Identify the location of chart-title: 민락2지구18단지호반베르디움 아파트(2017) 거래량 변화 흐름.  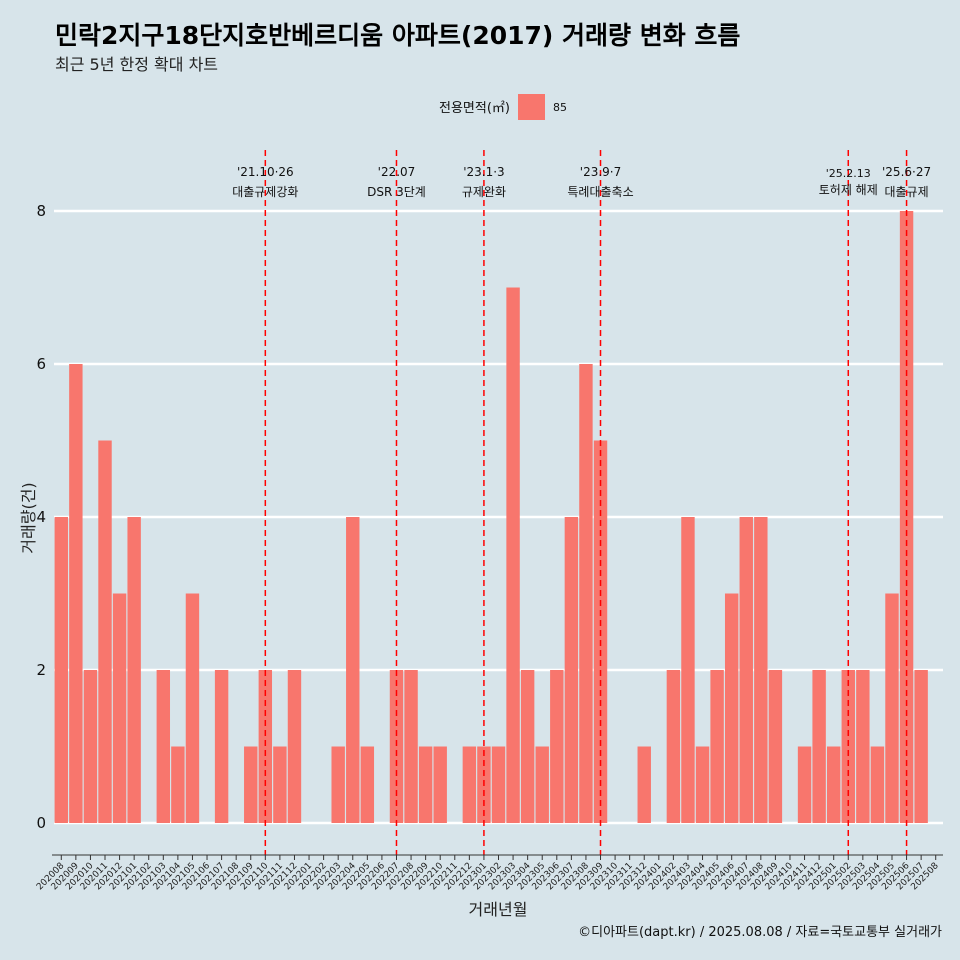
(397, 35).